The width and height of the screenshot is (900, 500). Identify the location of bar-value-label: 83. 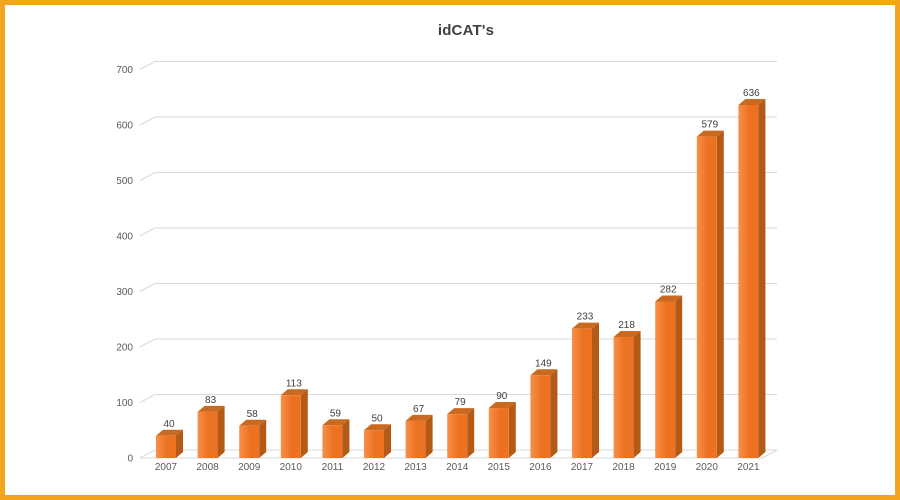
(211, 400).